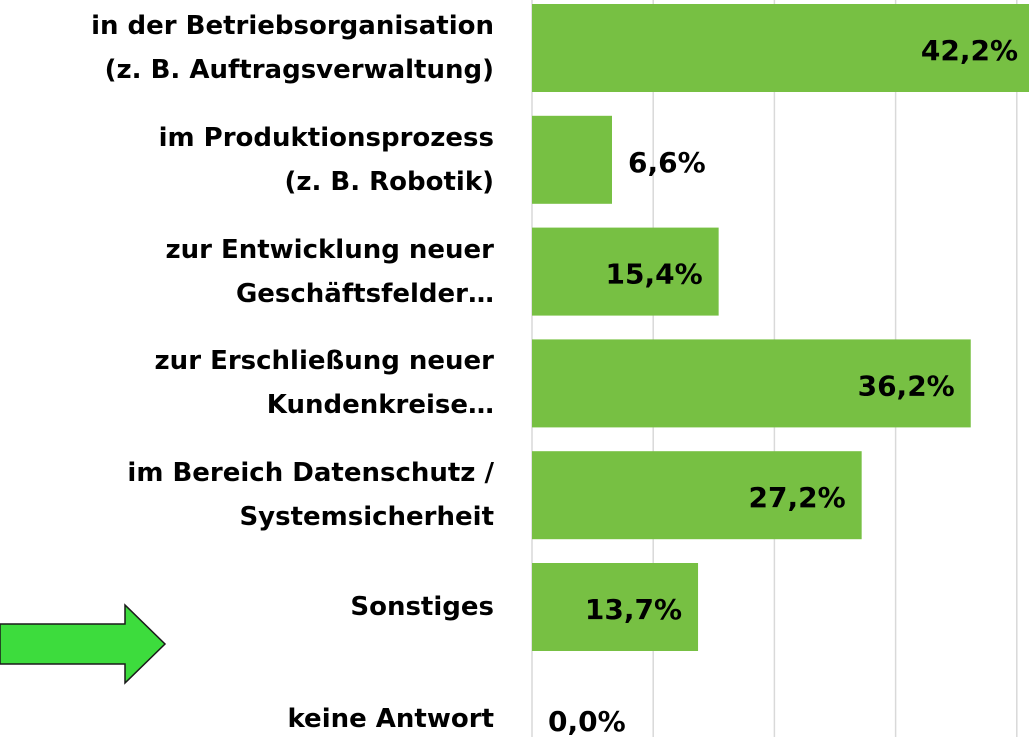 This screenshot has height=741, width=1029. I want to click on value-label: 6,6%, so click(667, 162).